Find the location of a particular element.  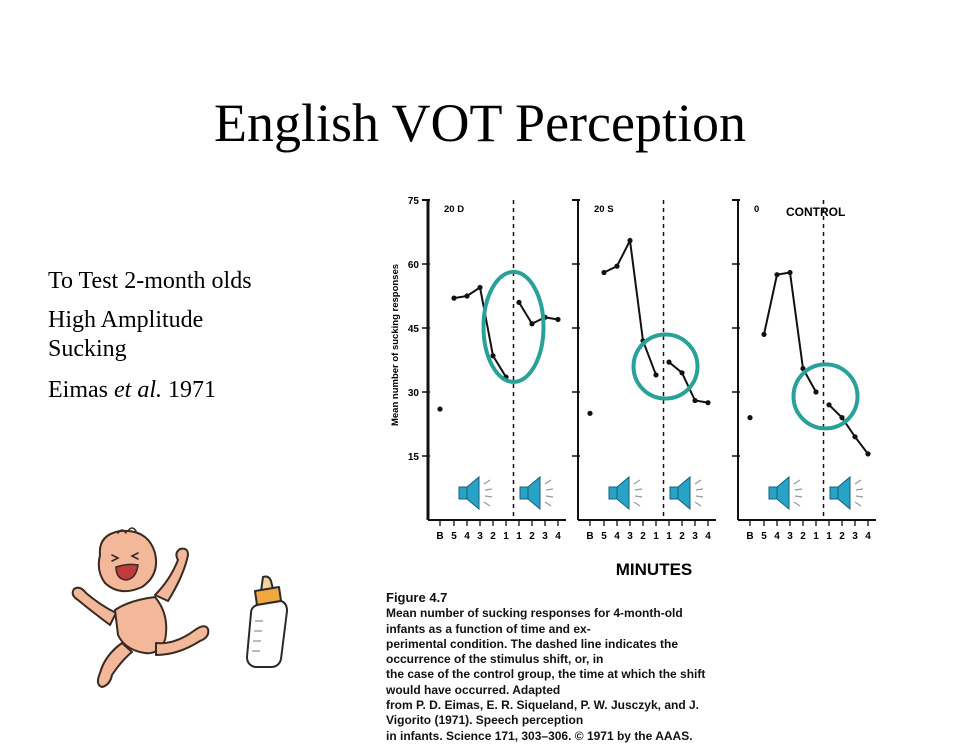

x-axis-label: MINUTES is located at coordinates (654, 569).